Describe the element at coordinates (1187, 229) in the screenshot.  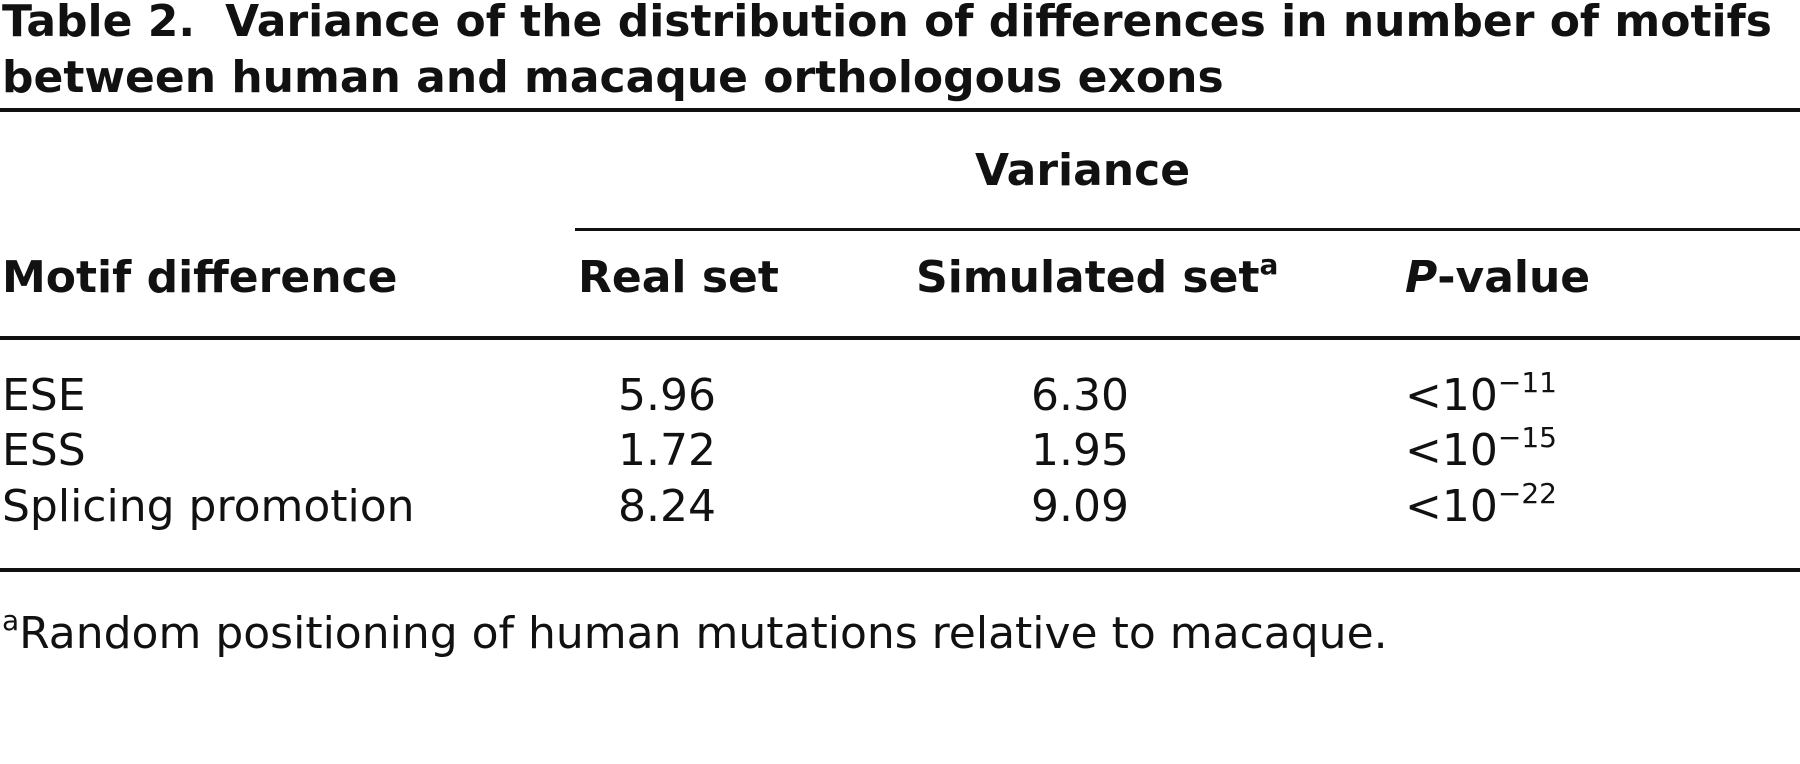
I see `group-rule` at that location.